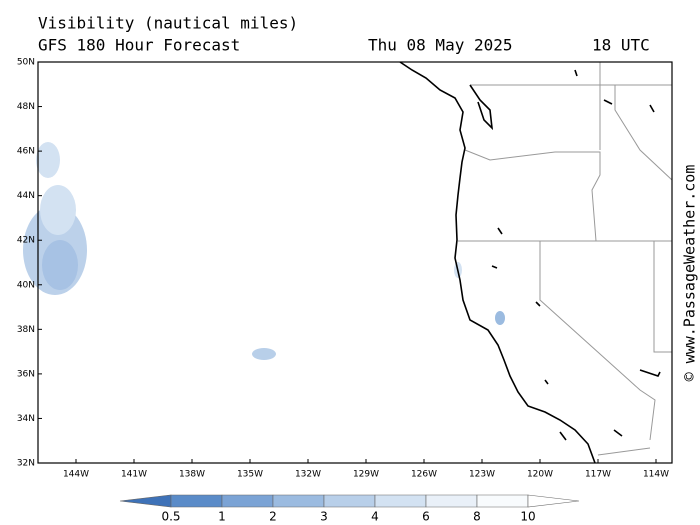 The image size is (700, 525). Describe the element at coordinates (540, 475) in the screenshot. I see `lon-label: 120W` at that location.